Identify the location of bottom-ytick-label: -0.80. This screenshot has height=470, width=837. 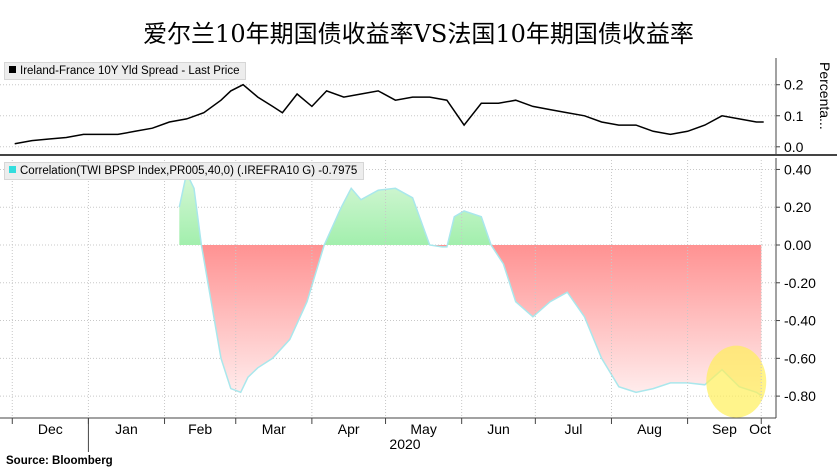
(800, 396).